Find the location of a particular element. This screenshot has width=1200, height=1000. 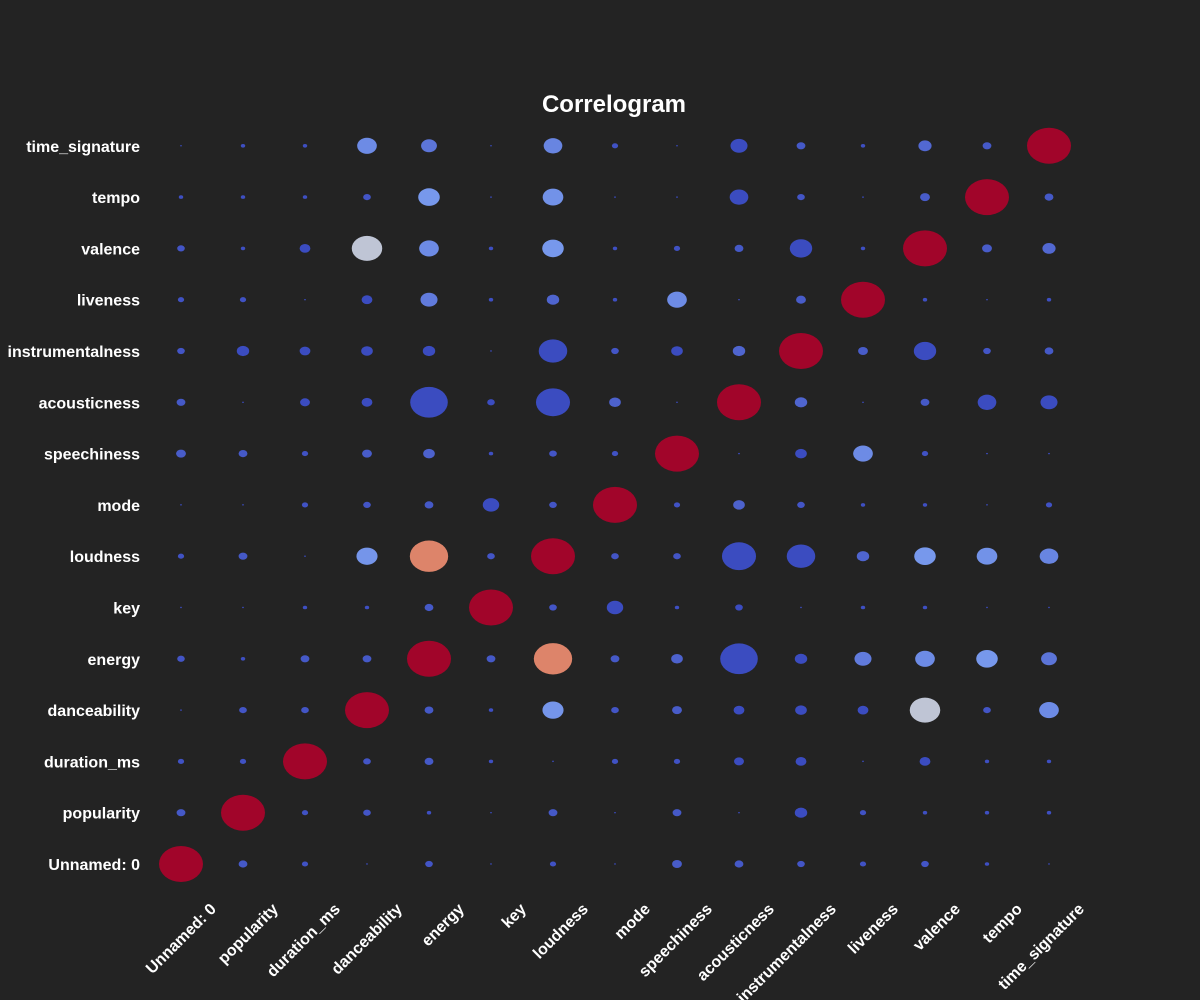

corr-mark-danceability-vs-instrumentalness is located at coordinates (801, 710).